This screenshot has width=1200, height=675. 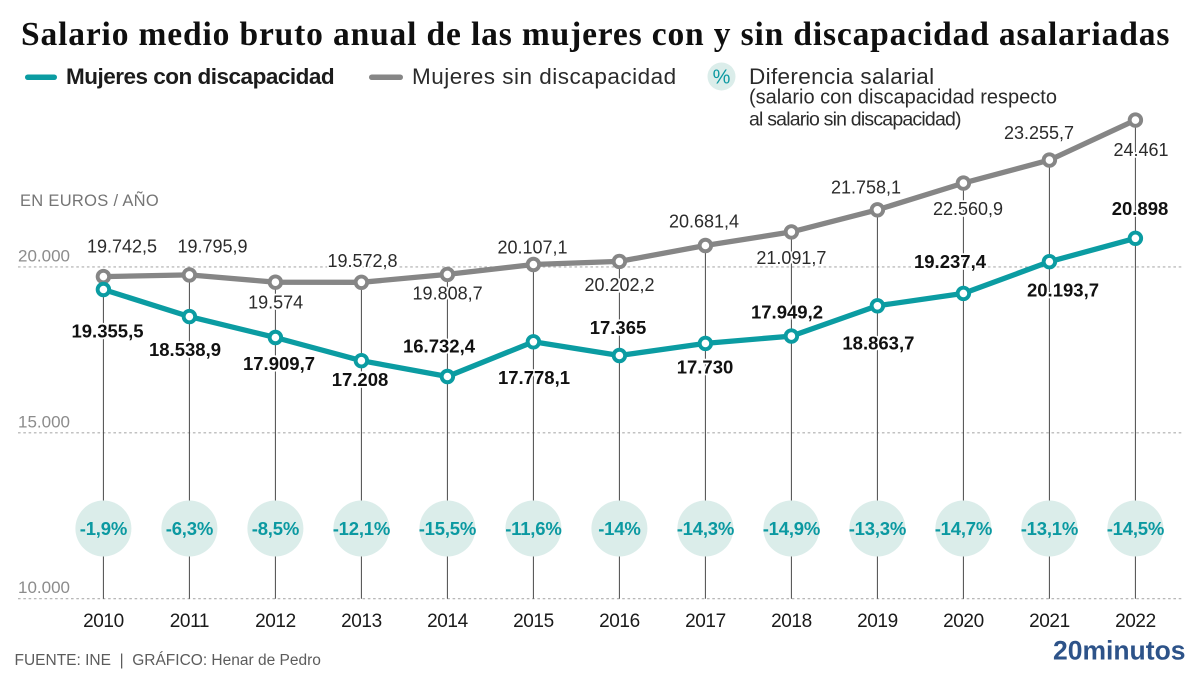 What do you see at coordinates (361, 621) in the screenshot?
I see `svg-text: 2013` at bounding box center [361, 621].